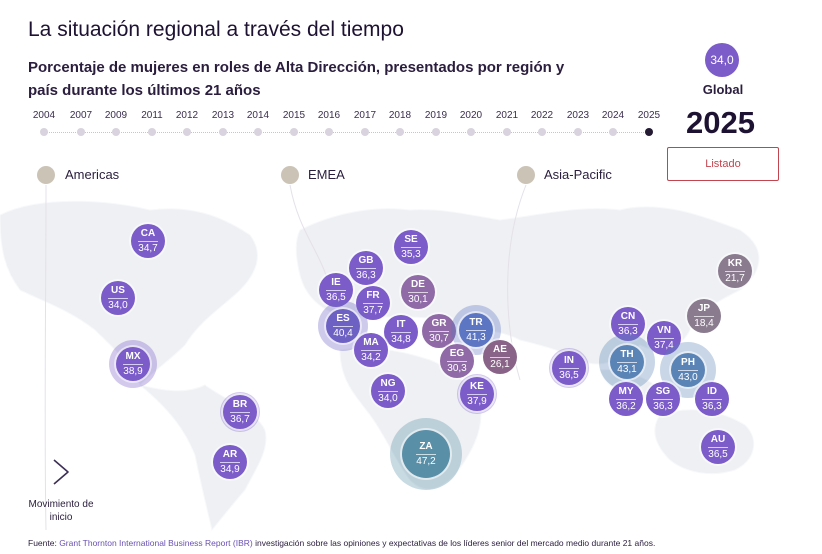 This screenshot has height=554, width=822. I want to click on country-code: IT, so click(401, 324).